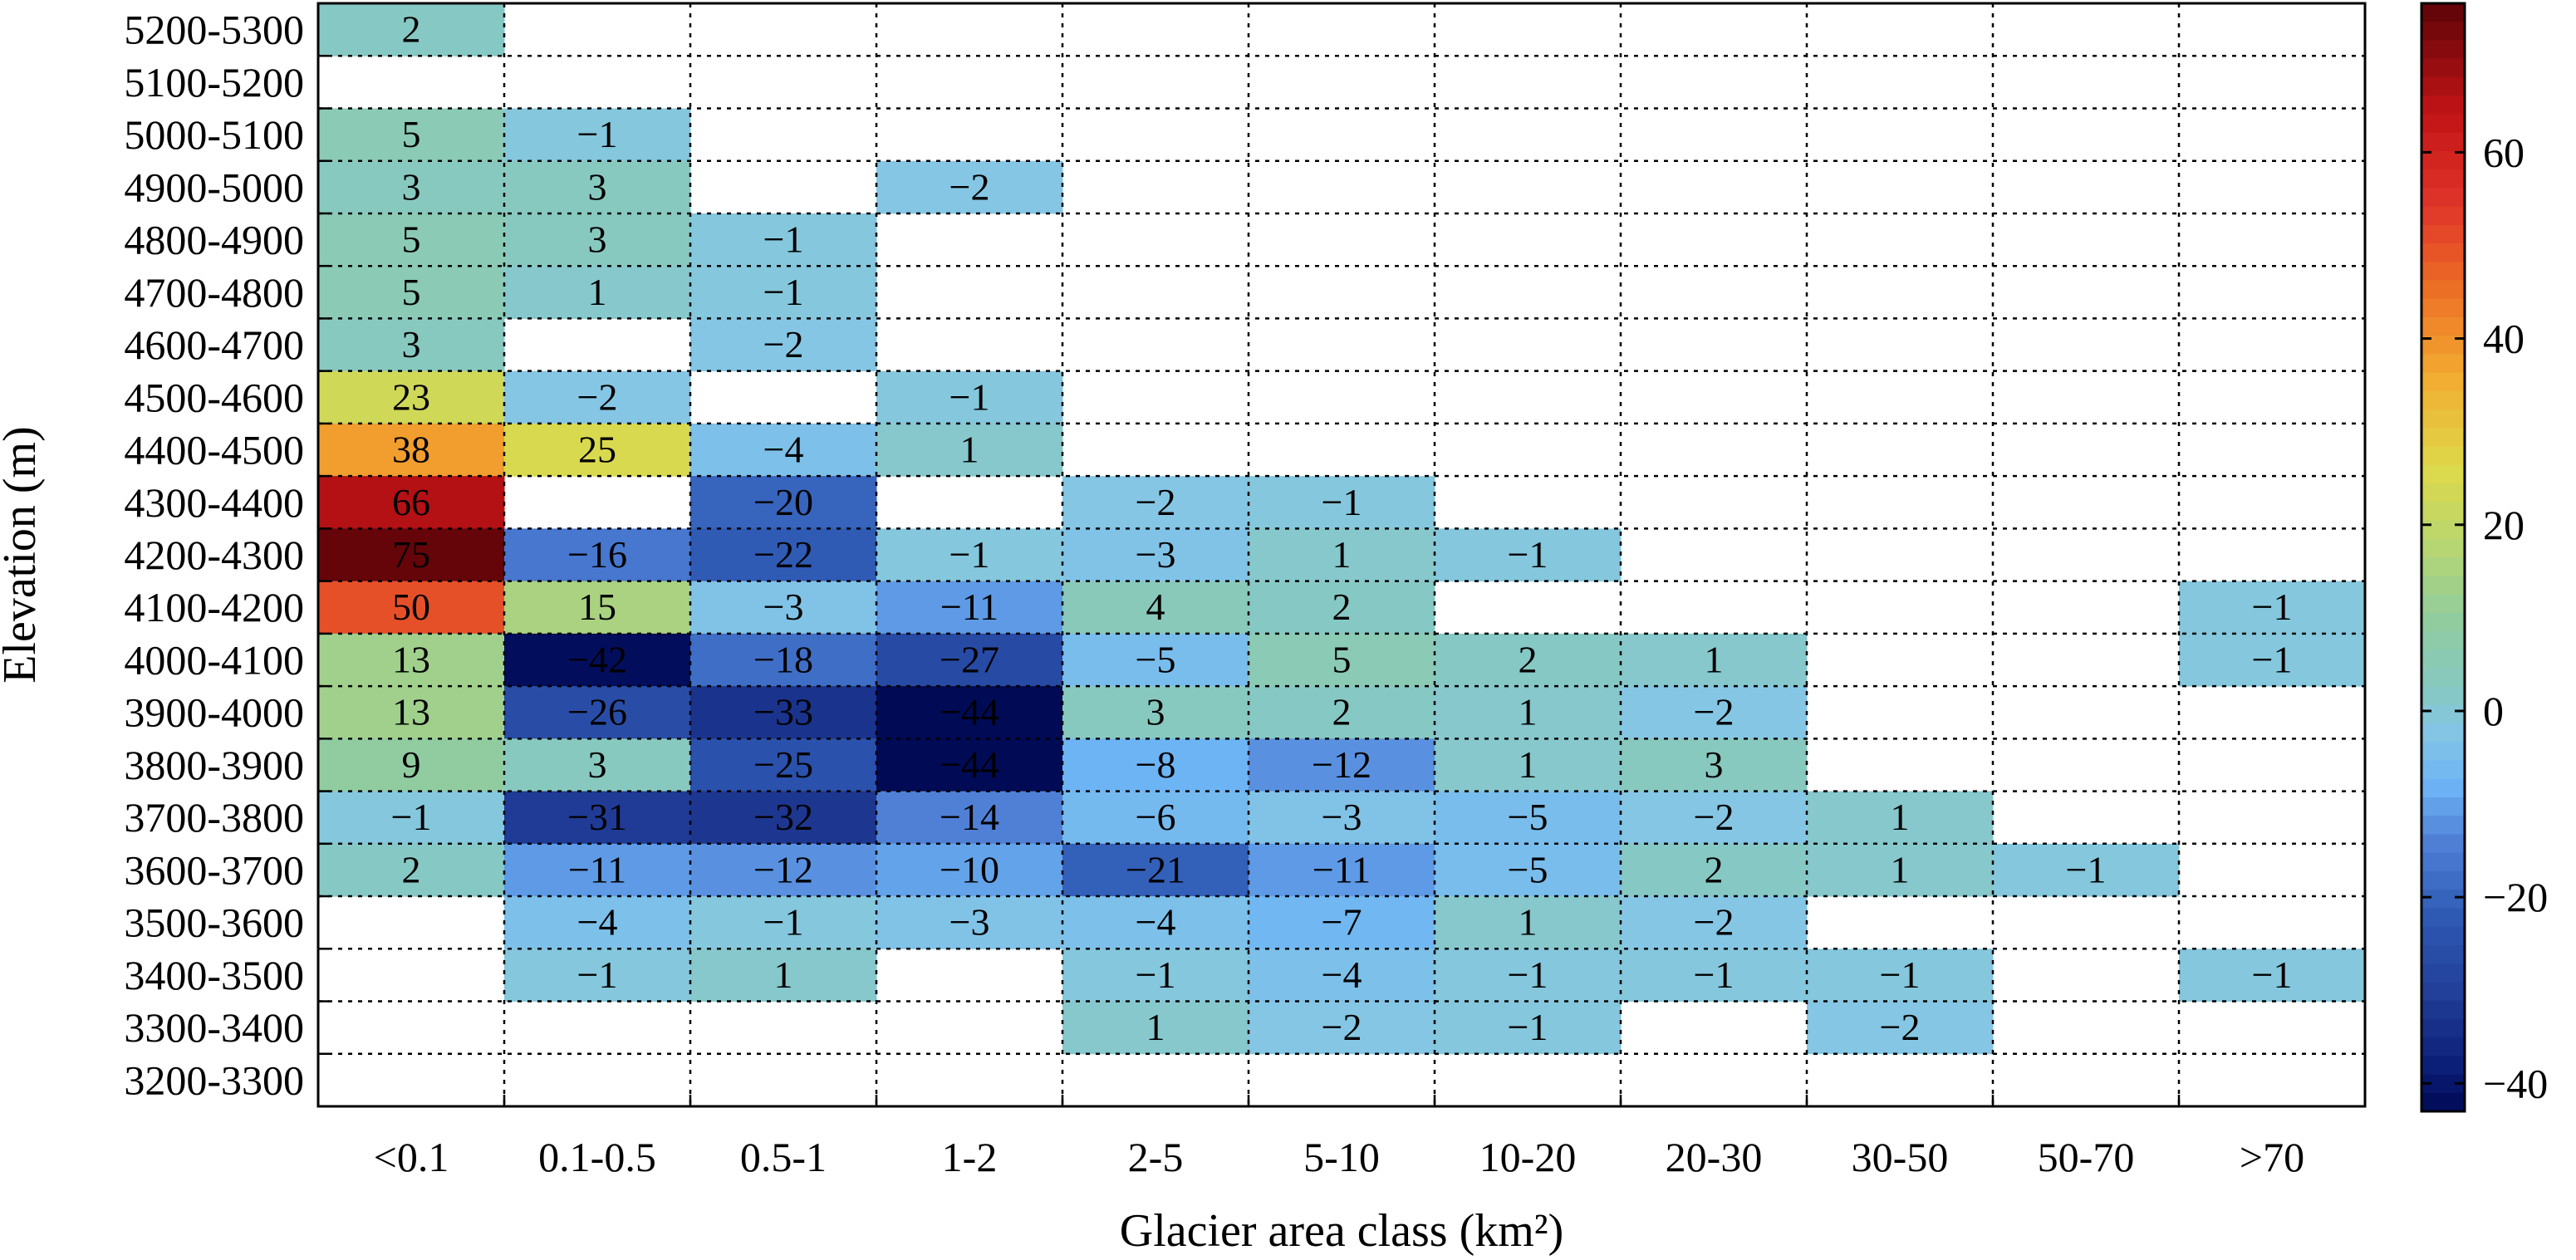 The width and height of the screenshot is (2576, 1260). I want to click on cell-value-label: −32, so click(783, 817).